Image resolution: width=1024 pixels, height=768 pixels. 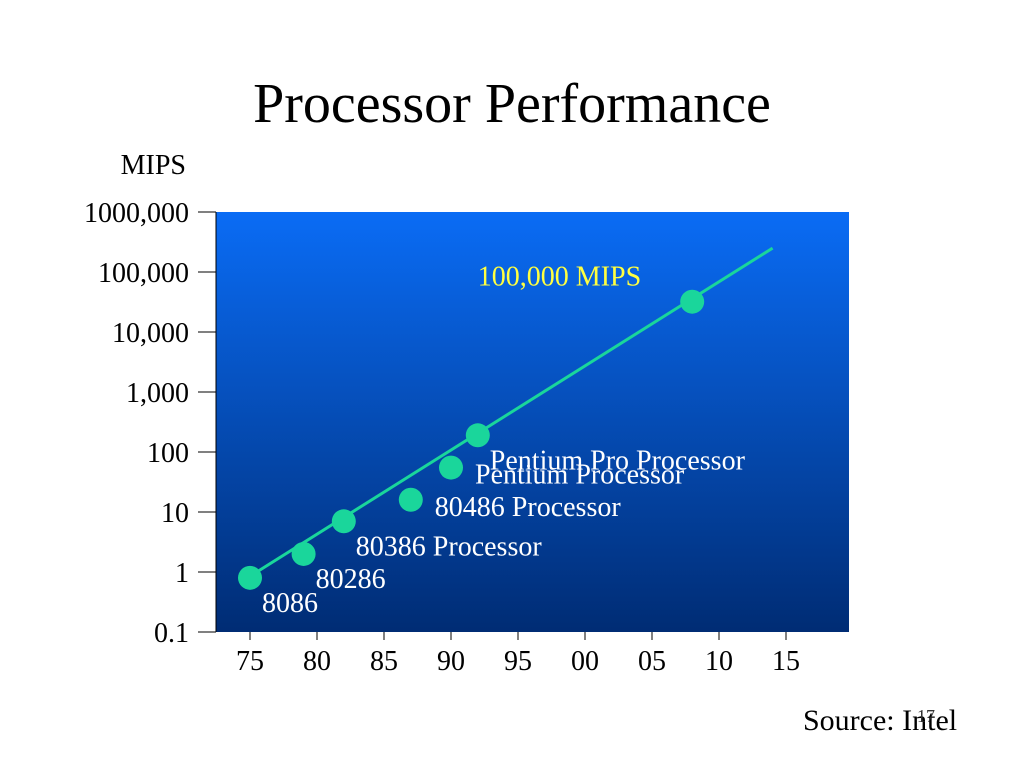 I want to click on y-tick-label: 1000,000, so click(x=136, y=213).